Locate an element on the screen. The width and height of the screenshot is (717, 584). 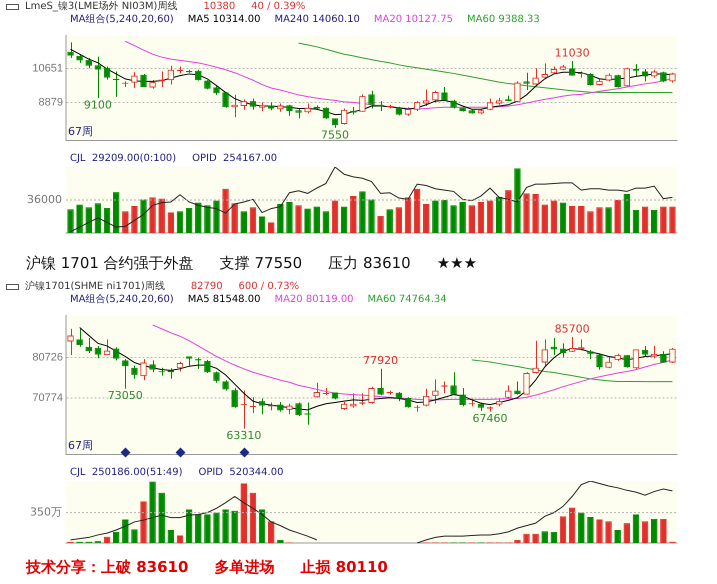
y-tick-label: 80726 is located at coordinates (47, 357).